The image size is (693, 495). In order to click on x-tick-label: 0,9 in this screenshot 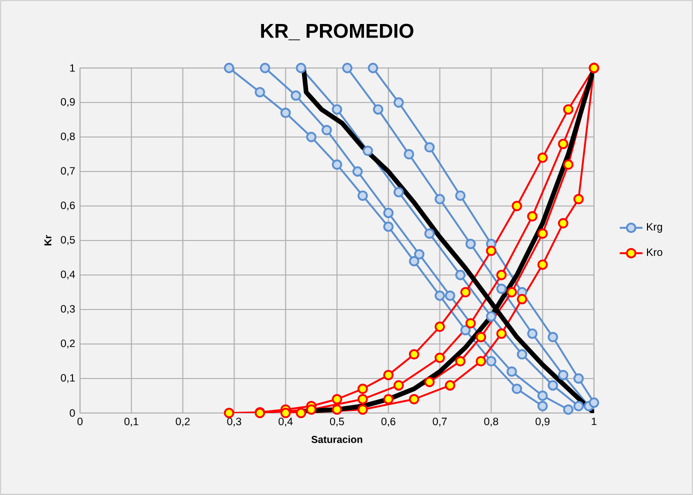, I will do `click(543, 422)`.